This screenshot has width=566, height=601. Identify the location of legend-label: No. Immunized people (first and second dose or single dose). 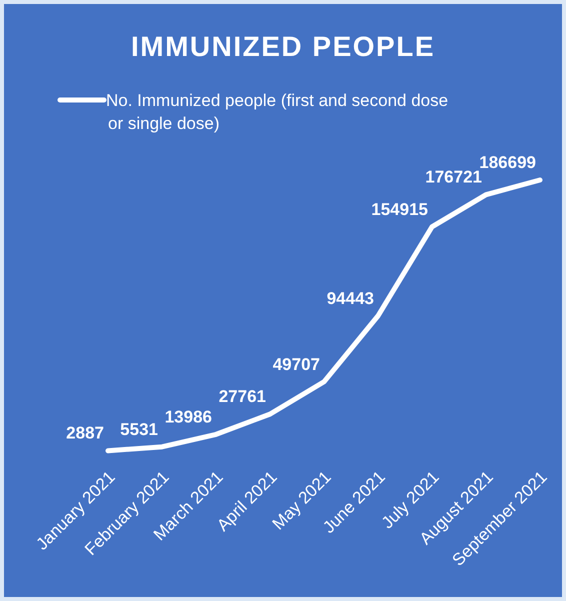
(277, 112).